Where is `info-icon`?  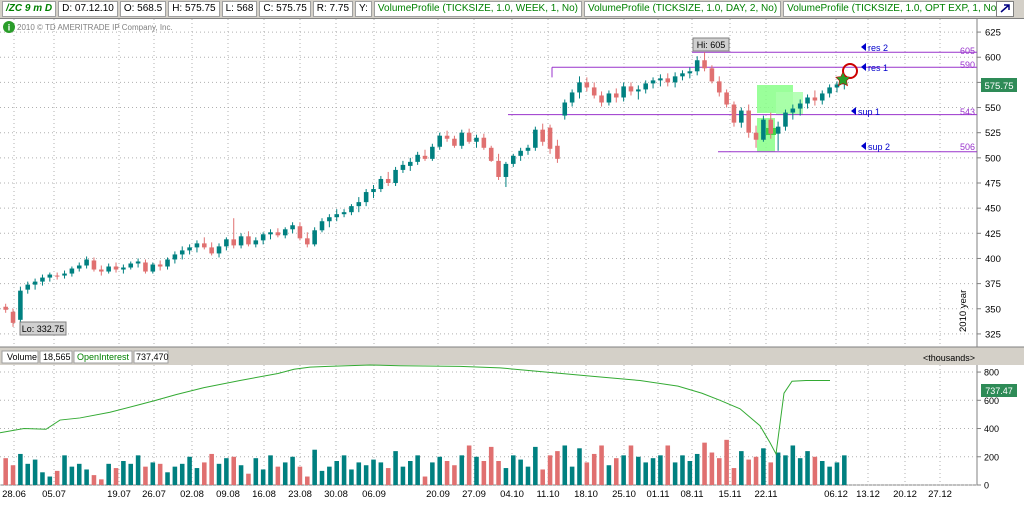 info-icon is located at coordinates (9, 27).